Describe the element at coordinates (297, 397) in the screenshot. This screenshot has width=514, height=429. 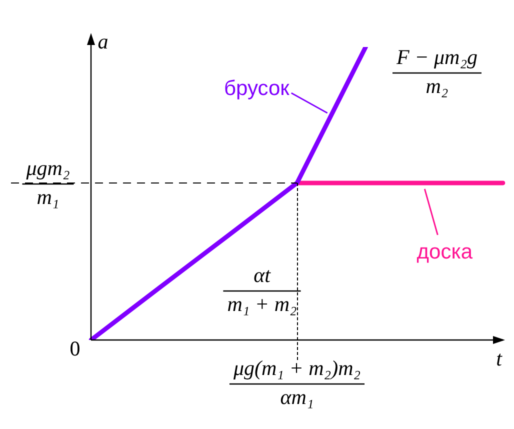
I see `text: αm₁` at that location.